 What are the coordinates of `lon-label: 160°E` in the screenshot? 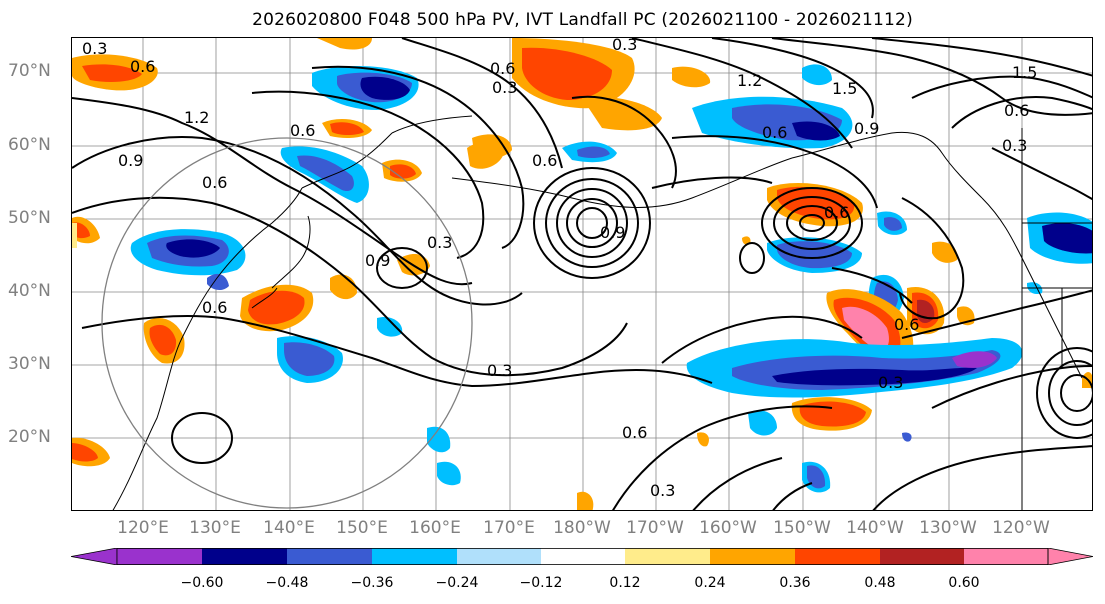 It's located at (435, 528).